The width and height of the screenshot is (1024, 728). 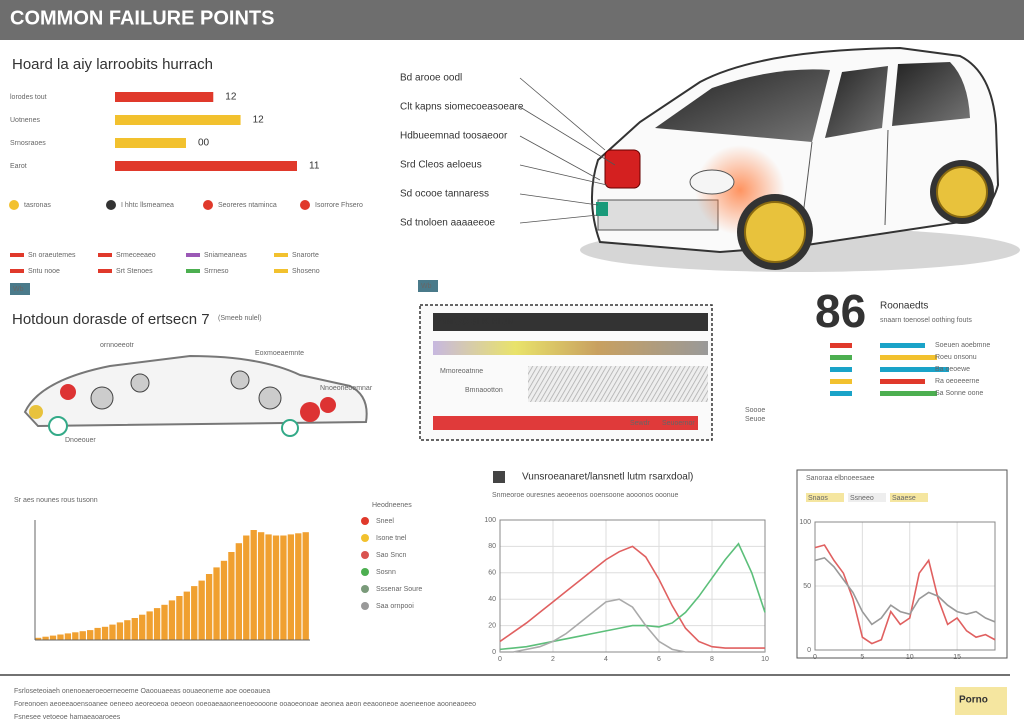 What do you see at coordinates (391, 555) in the screenshot?
I see `legend-label: Sao Sncn` at bounding box center [391, 555].